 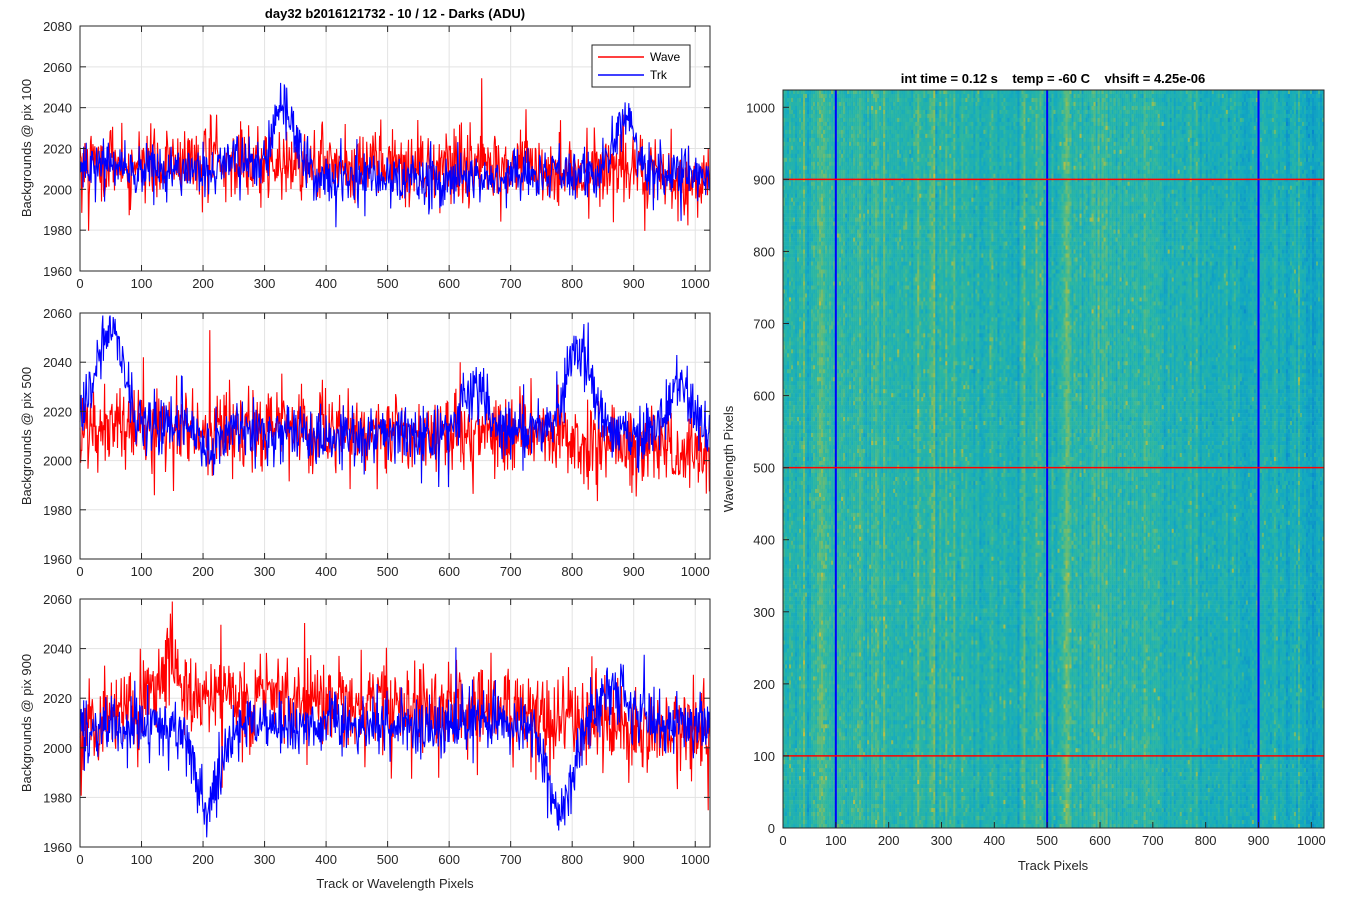 I want to click on y-tick-label: 2020, so click(x=57, y=149).